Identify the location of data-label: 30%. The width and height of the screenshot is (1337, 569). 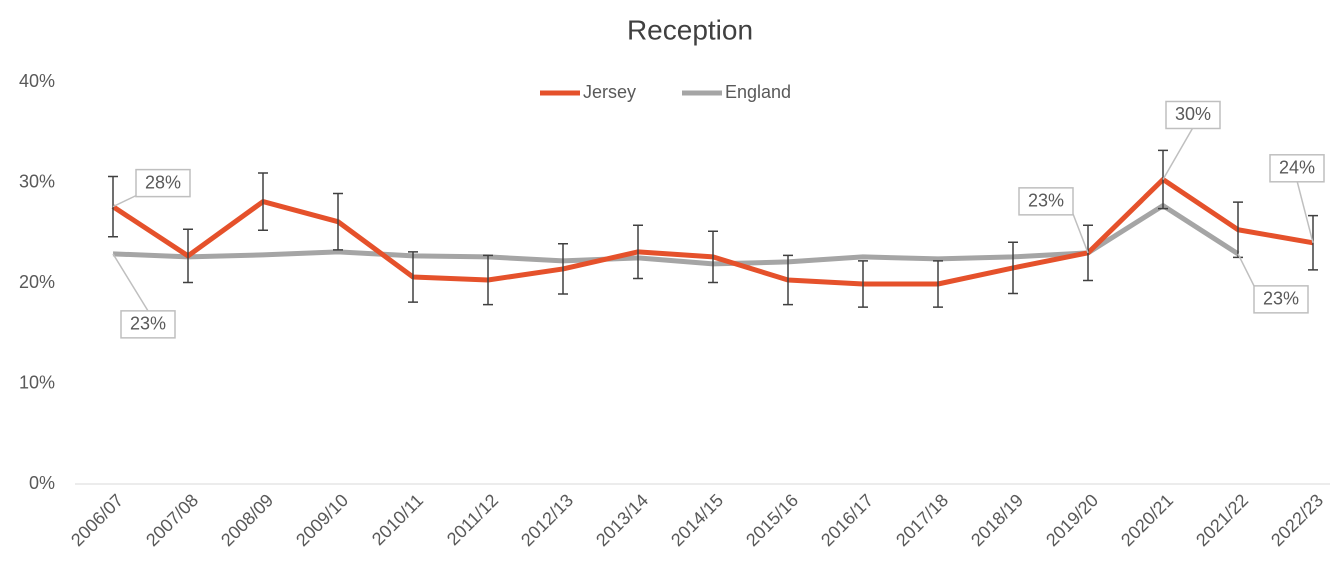
(1193, 114).